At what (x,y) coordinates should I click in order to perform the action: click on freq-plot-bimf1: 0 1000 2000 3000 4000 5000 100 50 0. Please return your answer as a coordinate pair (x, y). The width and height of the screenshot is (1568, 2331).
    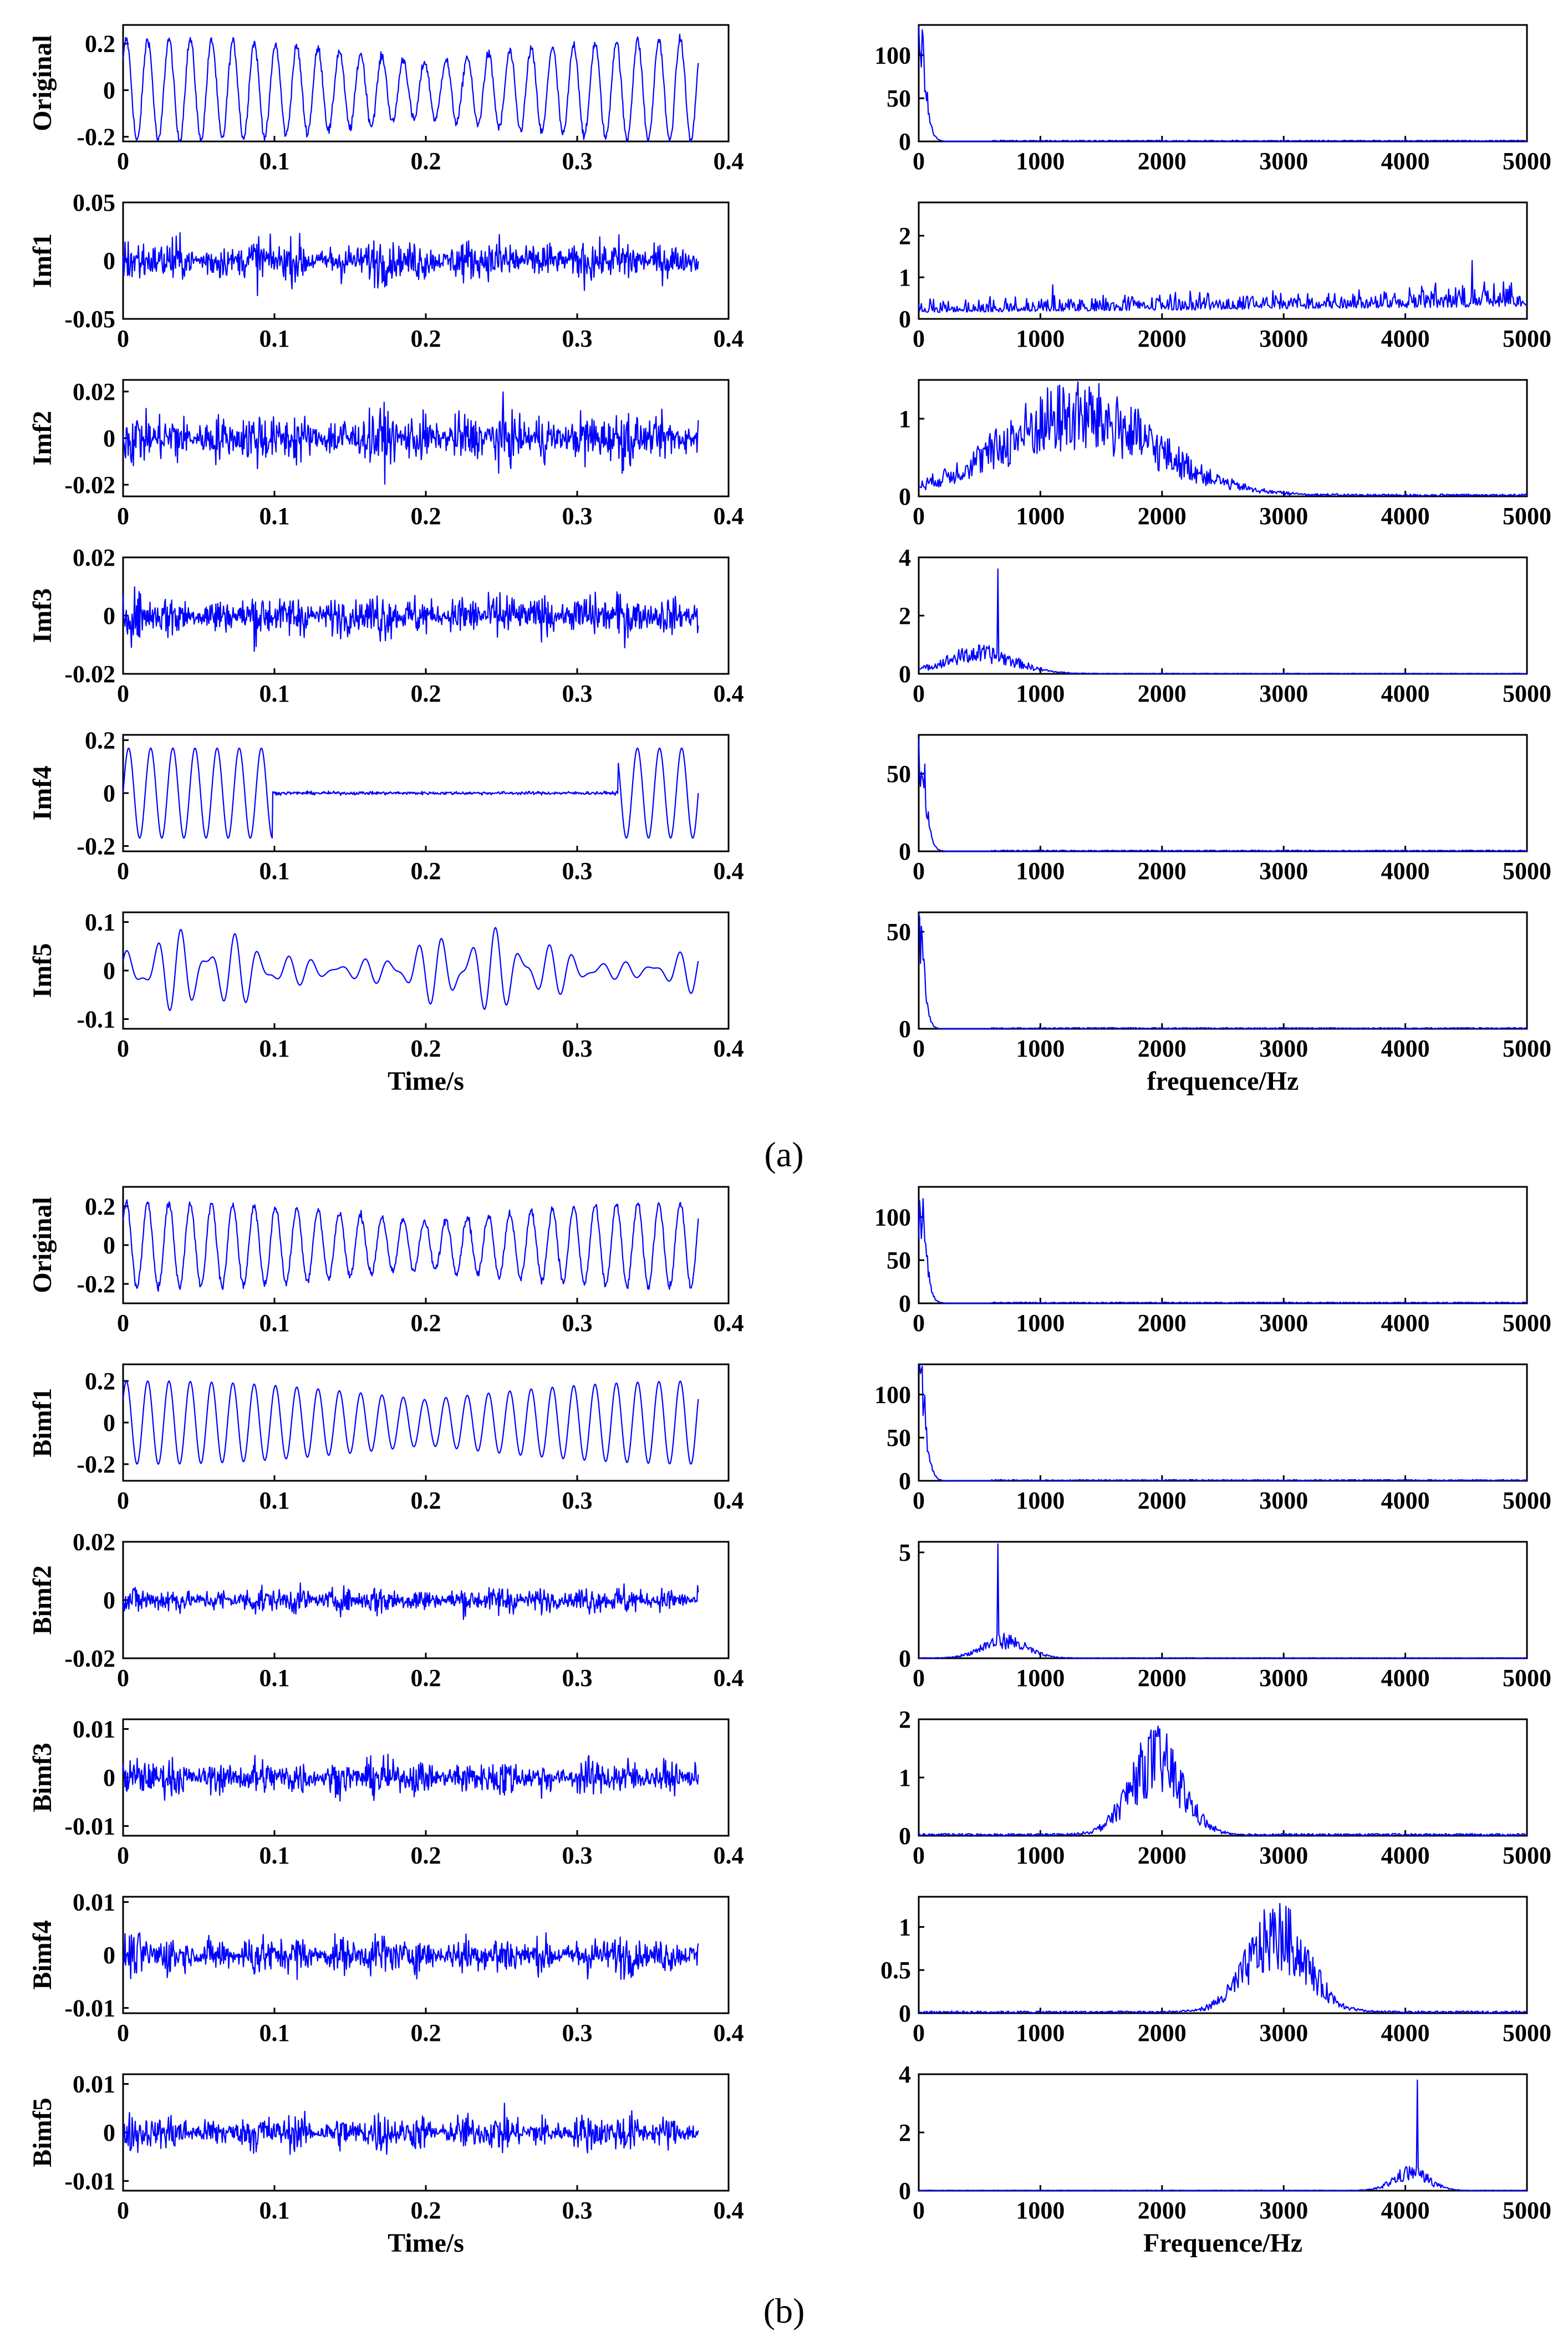
    Looking at the image, I should click on (1213, 1438).